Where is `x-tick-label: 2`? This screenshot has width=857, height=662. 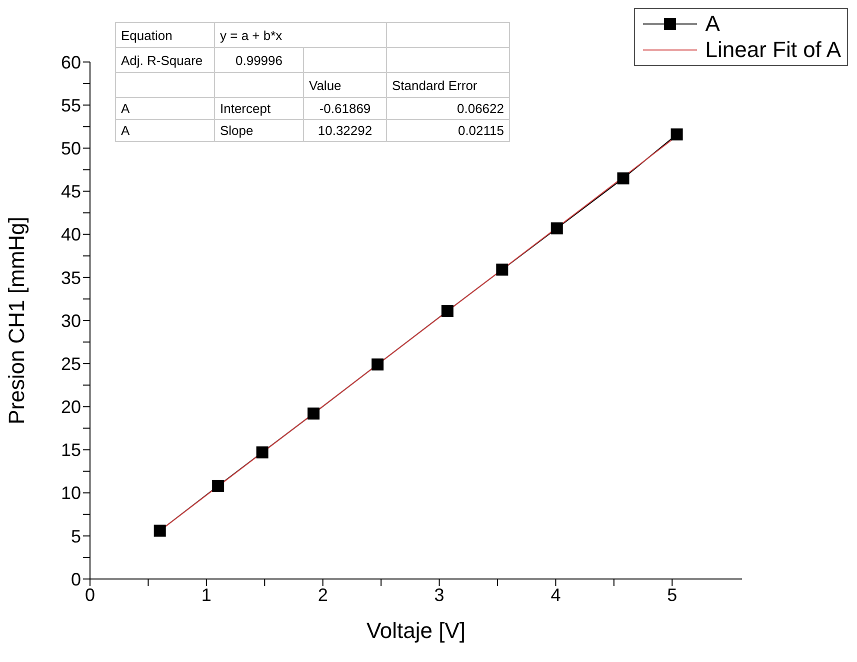 x-tick-label: 2 is located at coordinates (323, 594).